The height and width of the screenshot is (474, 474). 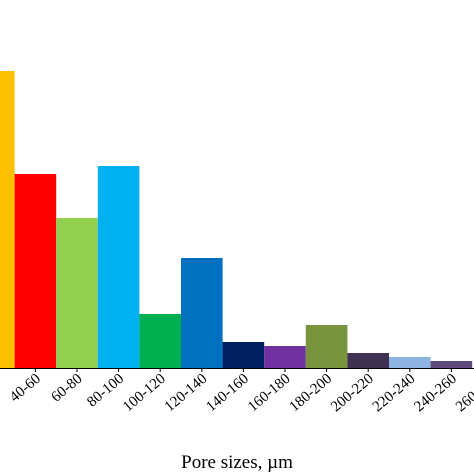 I want to click on x-tick-label: 40-60, so click(x=25, y=388).